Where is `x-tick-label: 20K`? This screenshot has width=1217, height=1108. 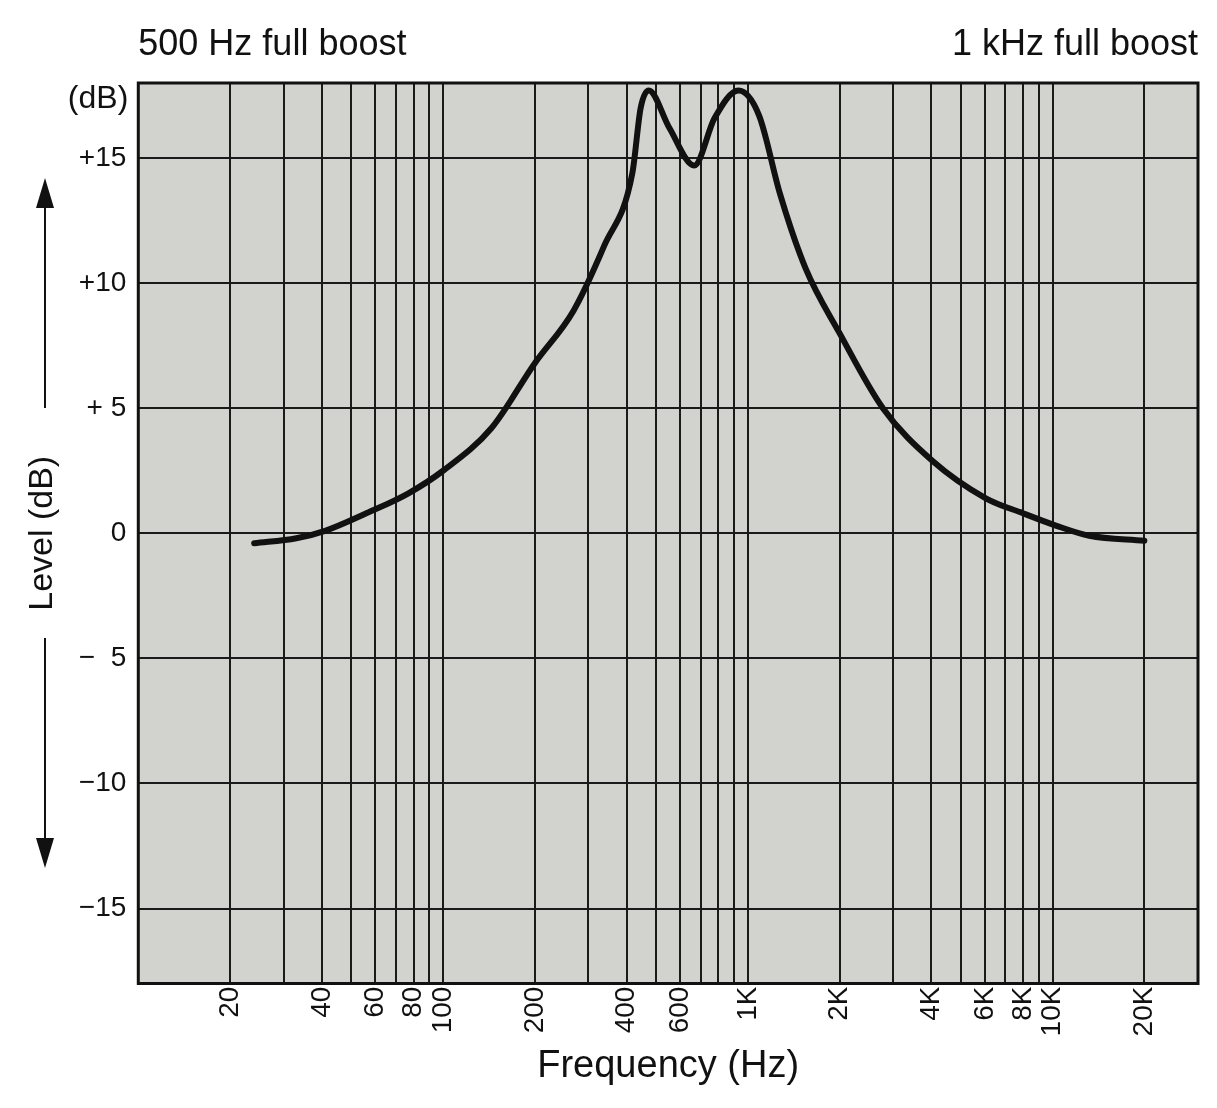 x-tick-label: 20K is located at coordinates (1143, 1011).